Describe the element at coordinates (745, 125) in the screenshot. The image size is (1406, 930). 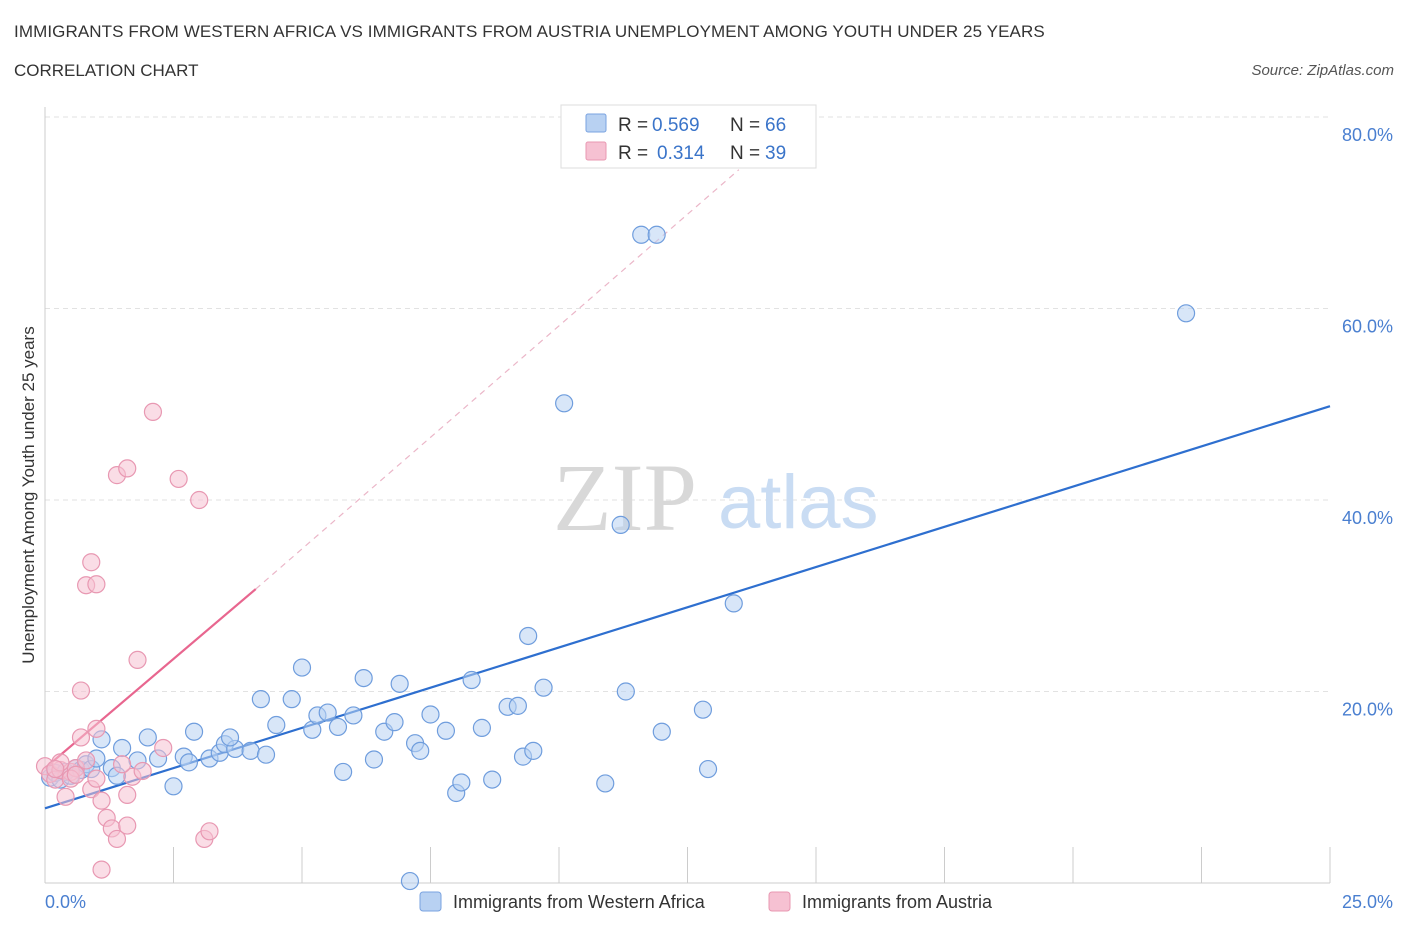
I see `legend-n-label-1: N =` at that location.